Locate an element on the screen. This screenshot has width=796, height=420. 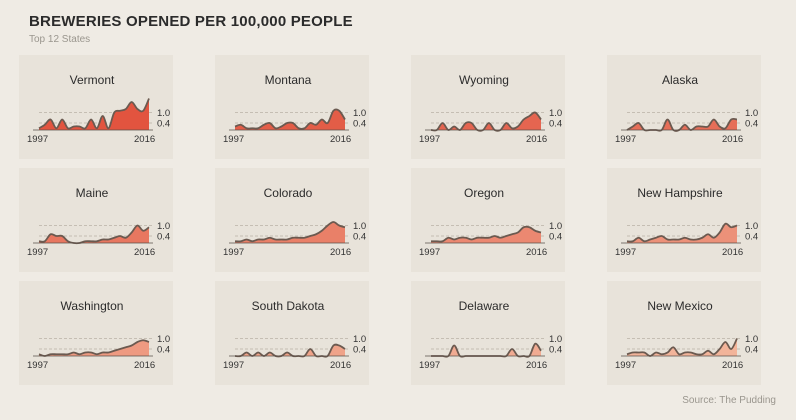
state-label: New Mexico is located at coordinates (680, 306).